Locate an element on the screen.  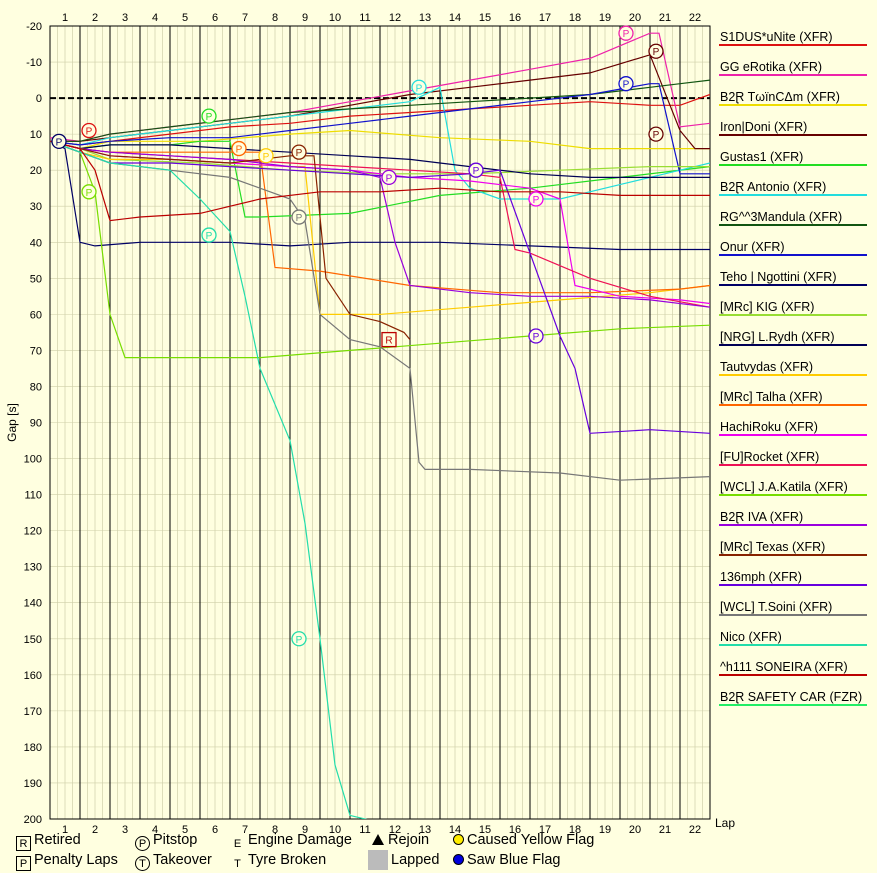
y-tick-label: 90 is located at coordinates (36, 424).